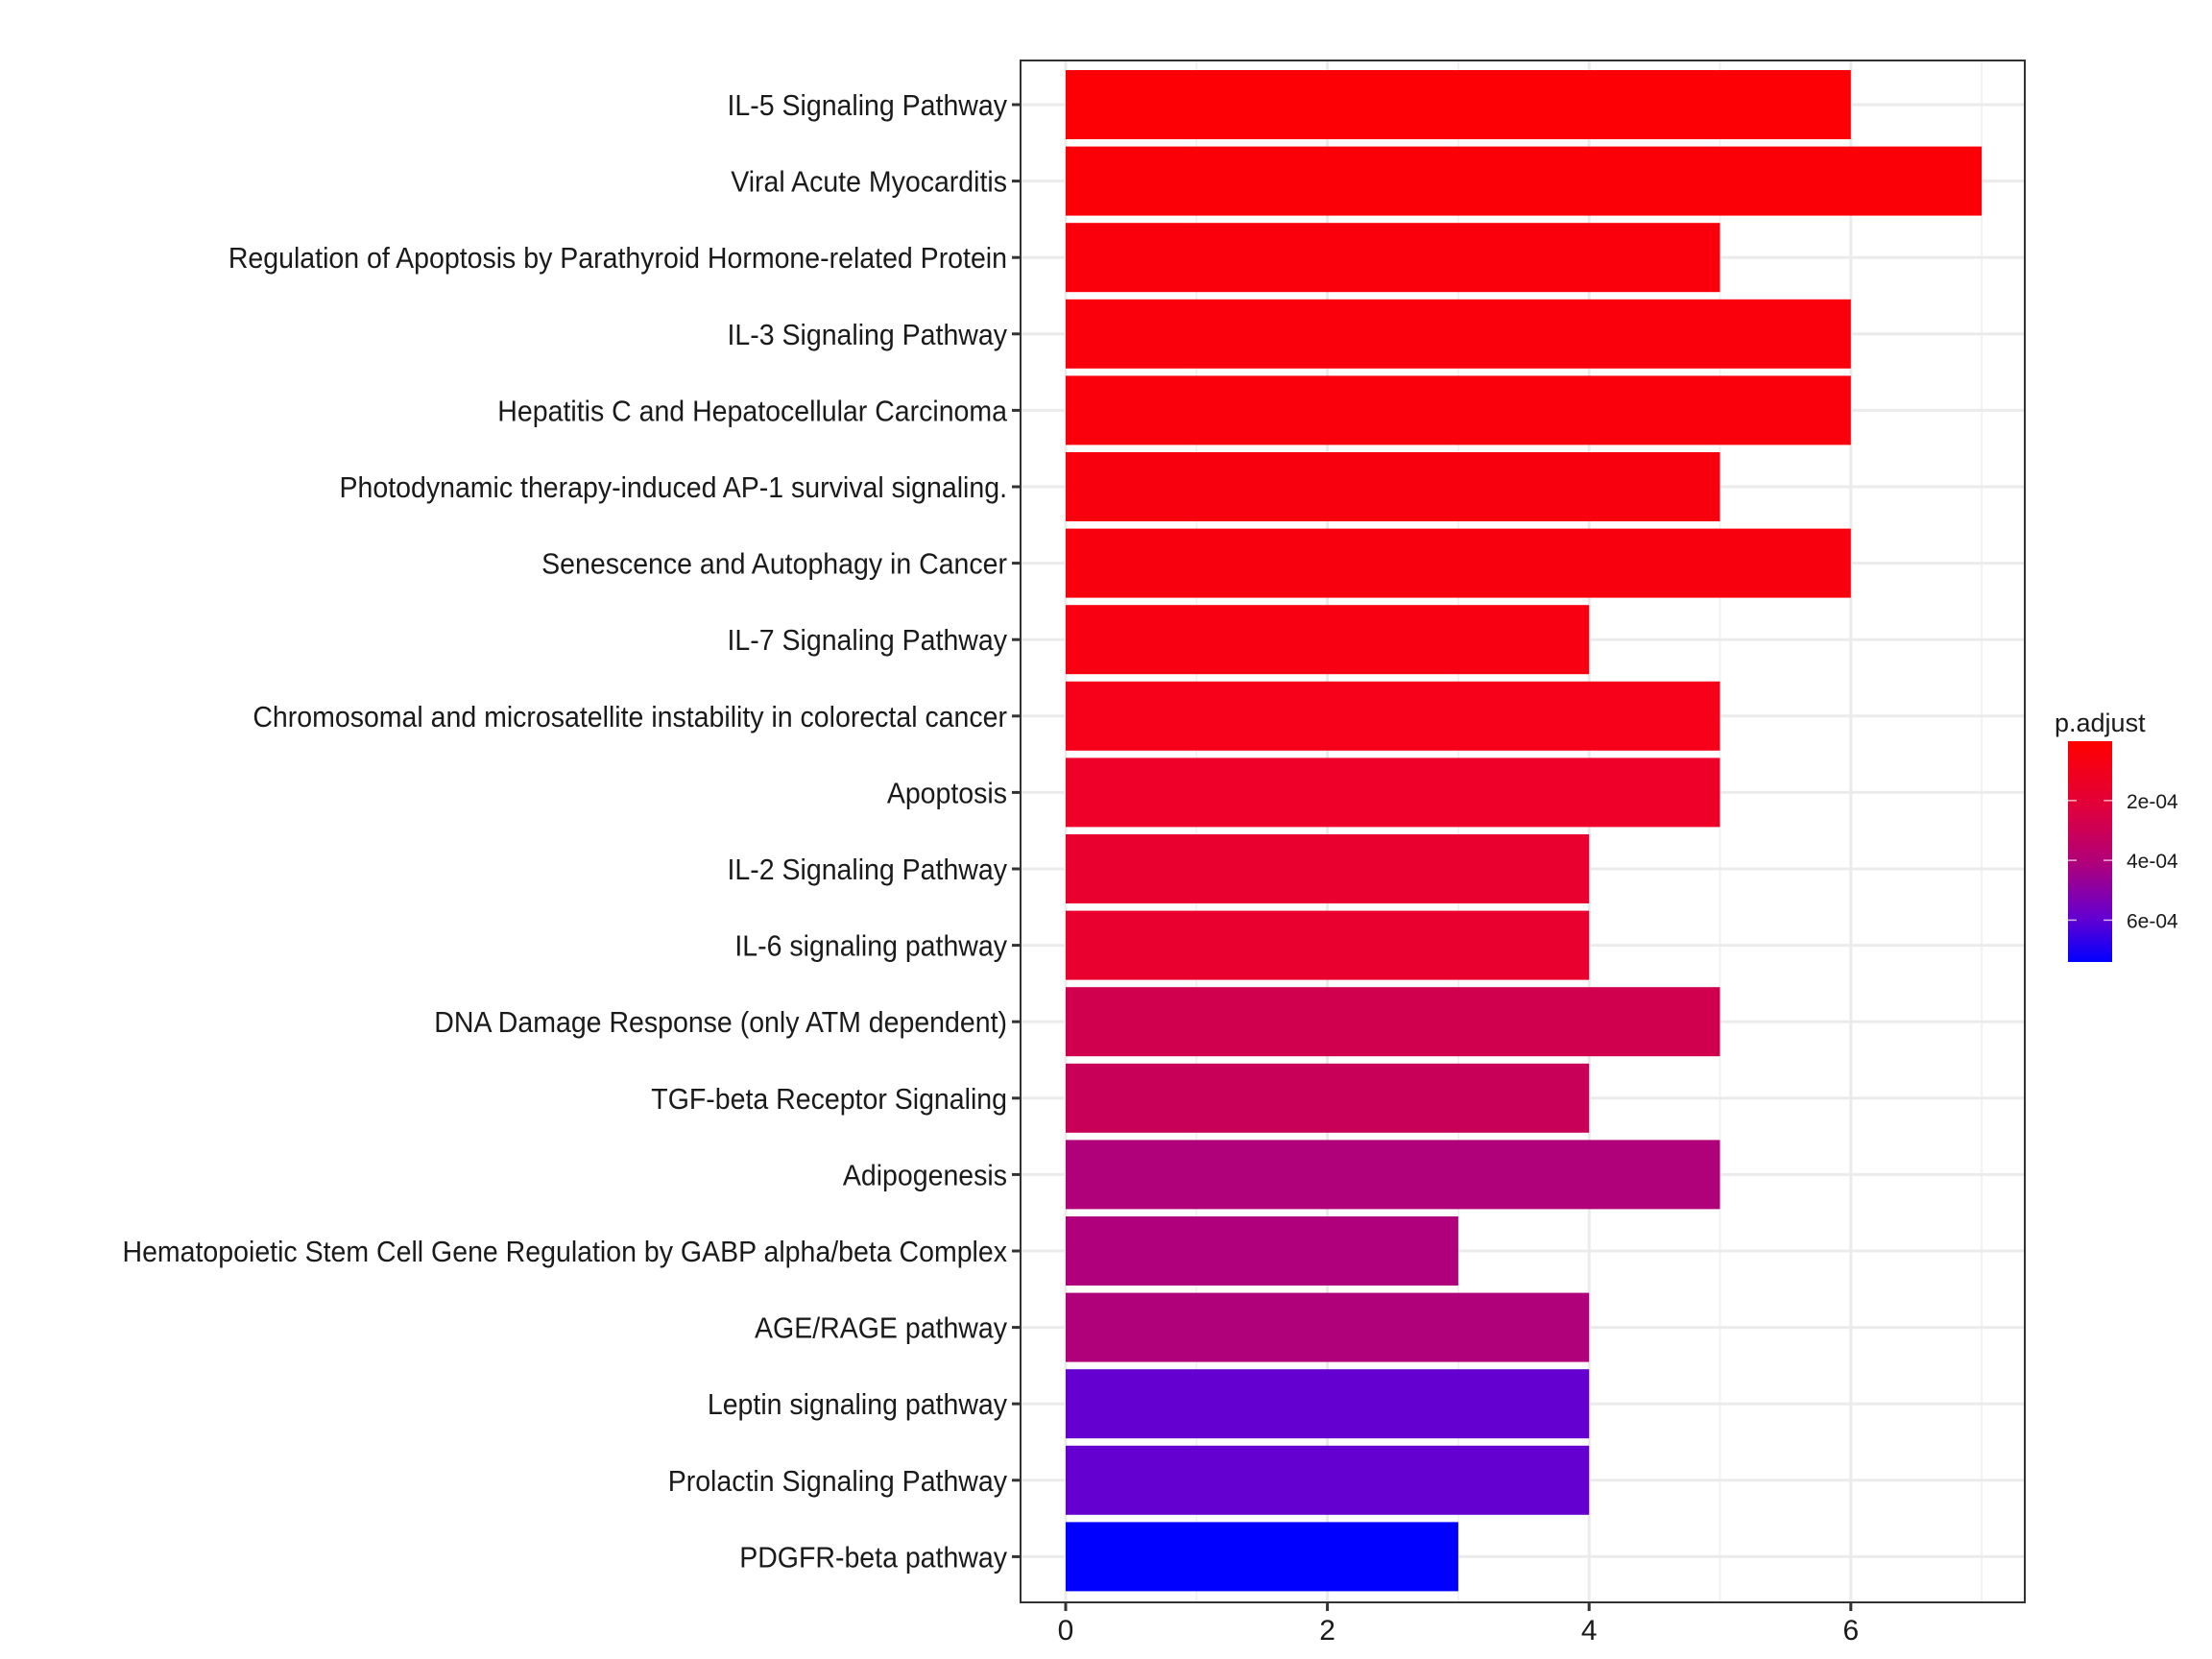 This screenshot has width=2212, height=1659. I want to click on colorbar-legend: p.adjust 2e-04 4e-04 6e-04, so click(2116, 835).